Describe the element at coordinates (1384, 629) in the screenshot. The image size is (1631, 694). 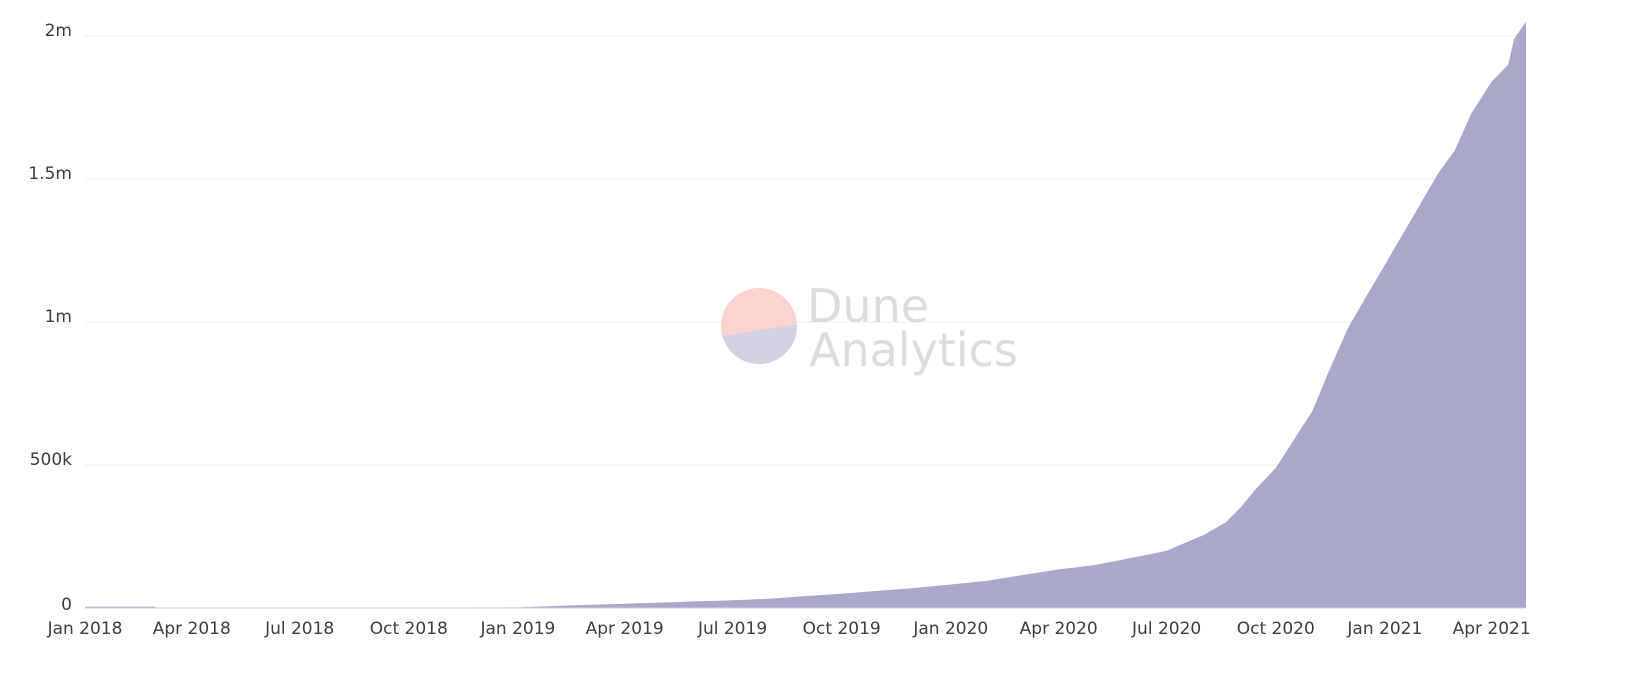
I see `x-tick-label: Jan 2021` at that location.